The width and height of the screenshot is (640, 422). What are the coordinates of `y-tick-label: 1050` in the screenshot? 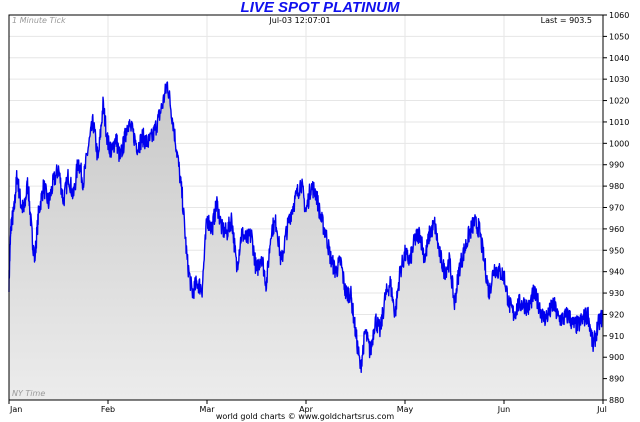 It's located at (619, 36).